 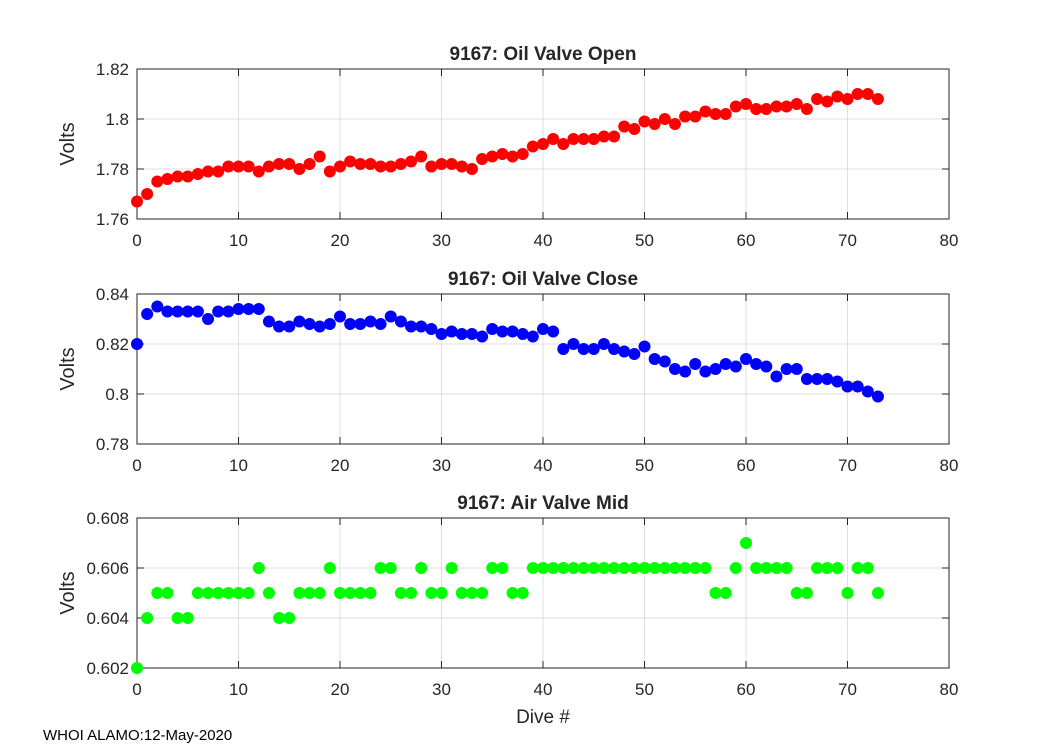 I want to click on data-series, so click(x=507, y=605).